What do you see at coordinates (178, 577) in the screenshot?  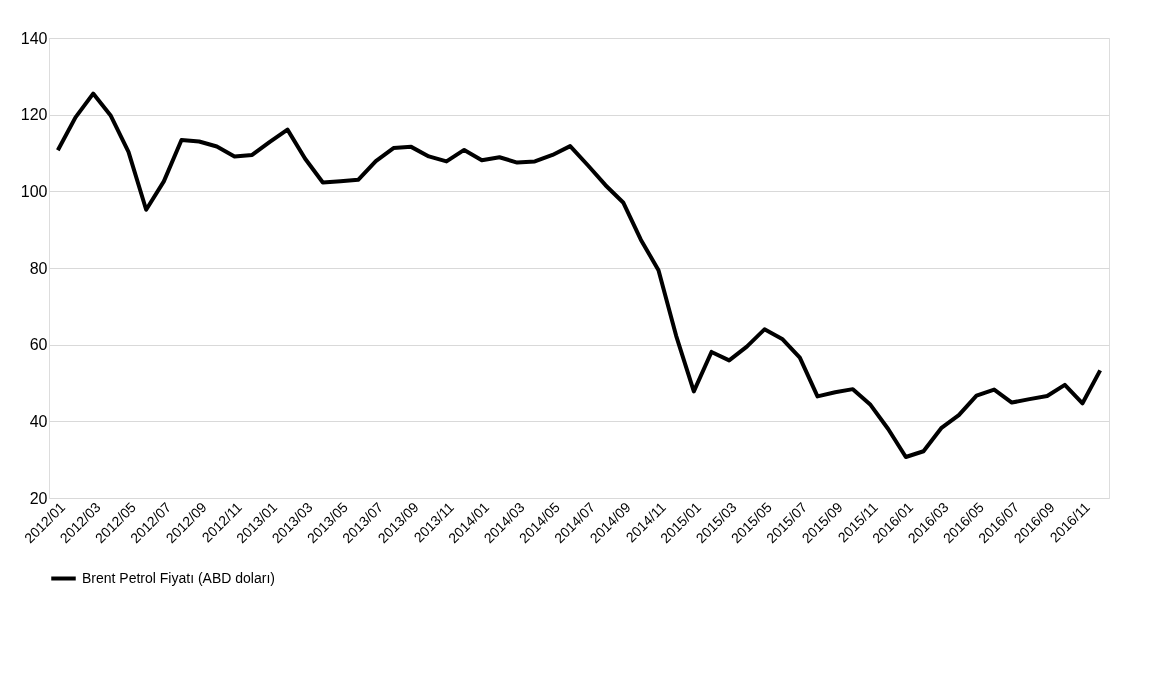 I see `legend-label: Brent Petrol Fiyatı (ABD doları)` at bounding box center [178, 577].